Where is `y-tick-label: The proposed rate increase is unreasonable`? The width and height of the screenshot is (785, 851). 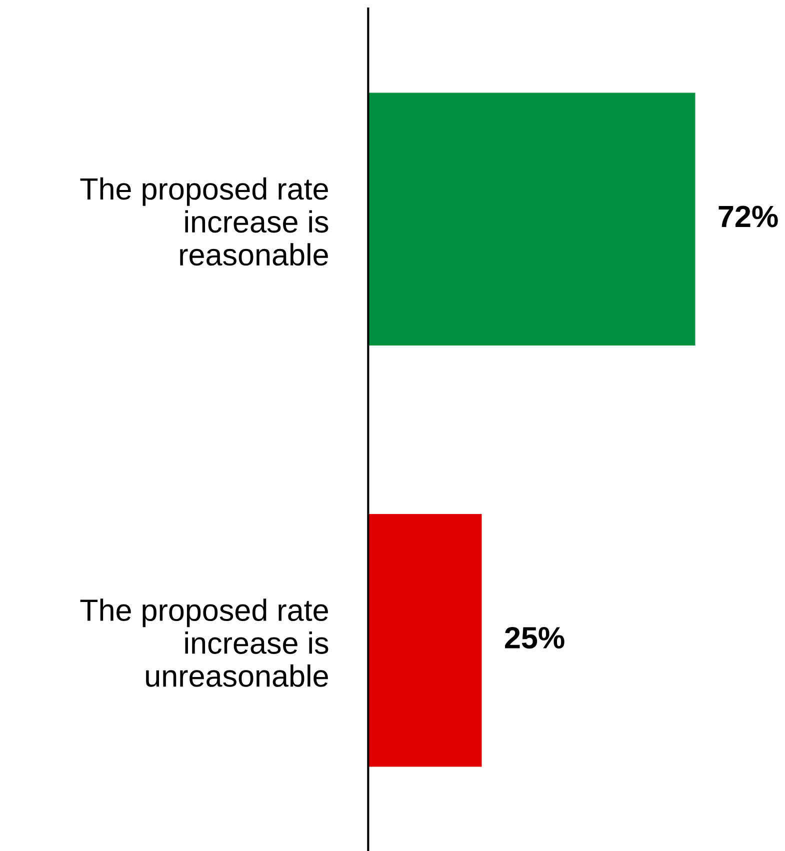 y-tick-label: The proposed rate increase is unreasonable is located at coordinates (204, 642).